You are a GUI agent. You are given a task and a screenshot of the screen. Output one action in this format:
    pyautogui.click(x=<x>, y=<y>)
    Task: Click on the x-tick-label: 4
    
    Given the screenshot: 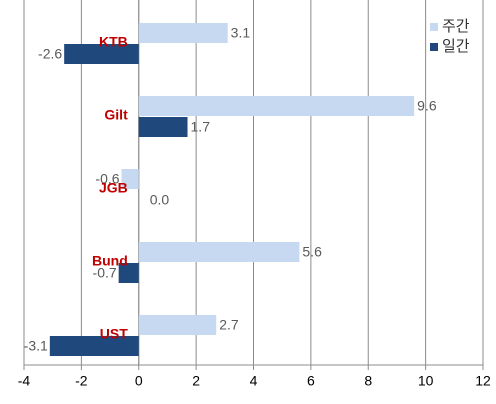 What is the action you would take?
    pyautogui.click(x=254, y=381)
    